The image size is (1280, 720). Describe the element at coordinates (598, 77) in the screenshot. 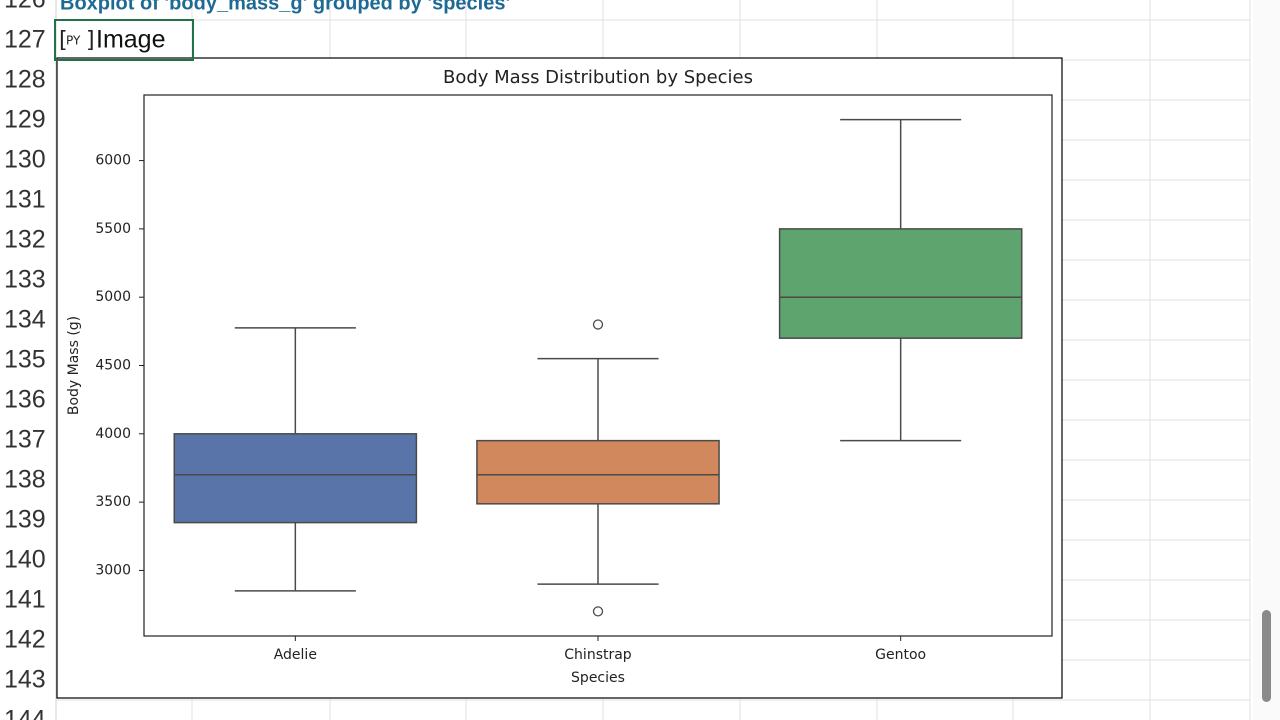

I see `chart-title: Body Mass Distribution by Species` at that location.